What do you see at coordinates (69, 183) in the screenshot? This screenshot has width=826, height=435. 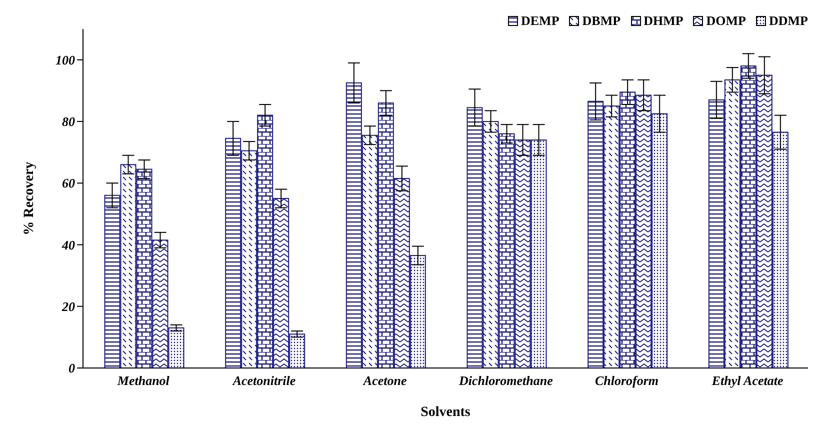 I see `y-tick-label: 60` at bounding box center [69, 183].